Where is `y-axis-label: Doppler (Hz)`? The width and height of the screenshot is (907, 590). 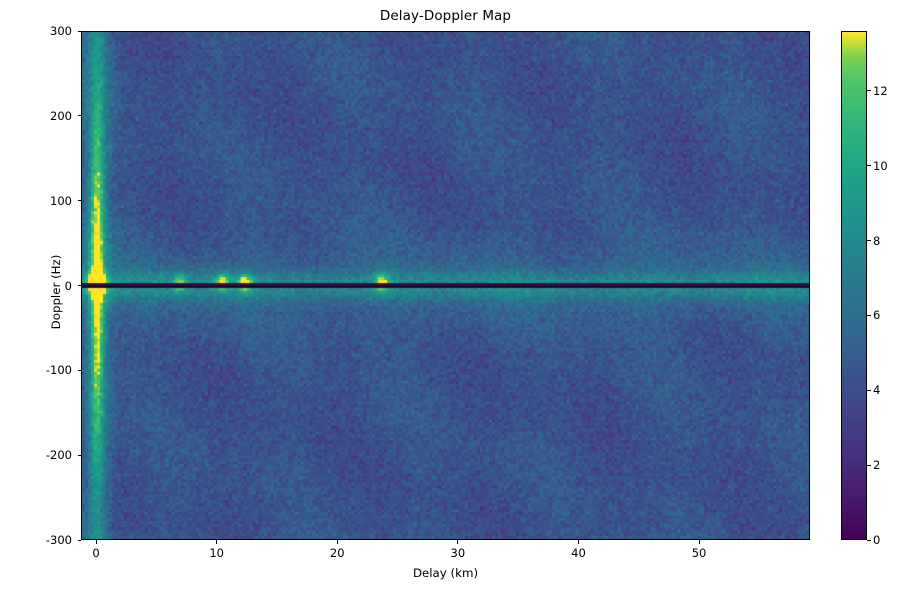 y-axis-label: Doppler (Hz) is located at coordinates (56, 292).